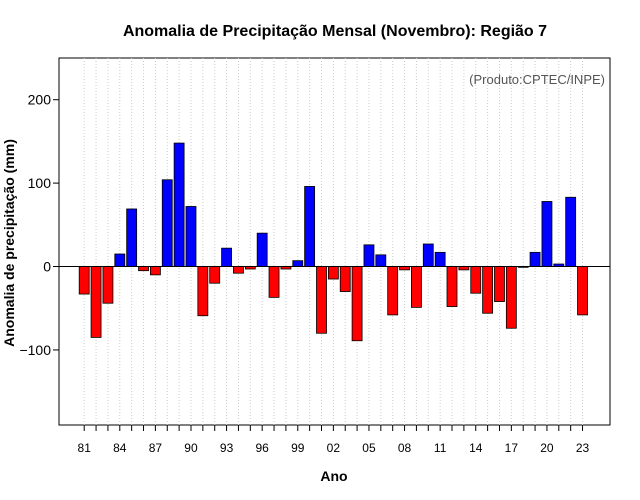 This screenshot has height=500, width=640. I want to click on x-tick-label: 23, so click(583, 448).